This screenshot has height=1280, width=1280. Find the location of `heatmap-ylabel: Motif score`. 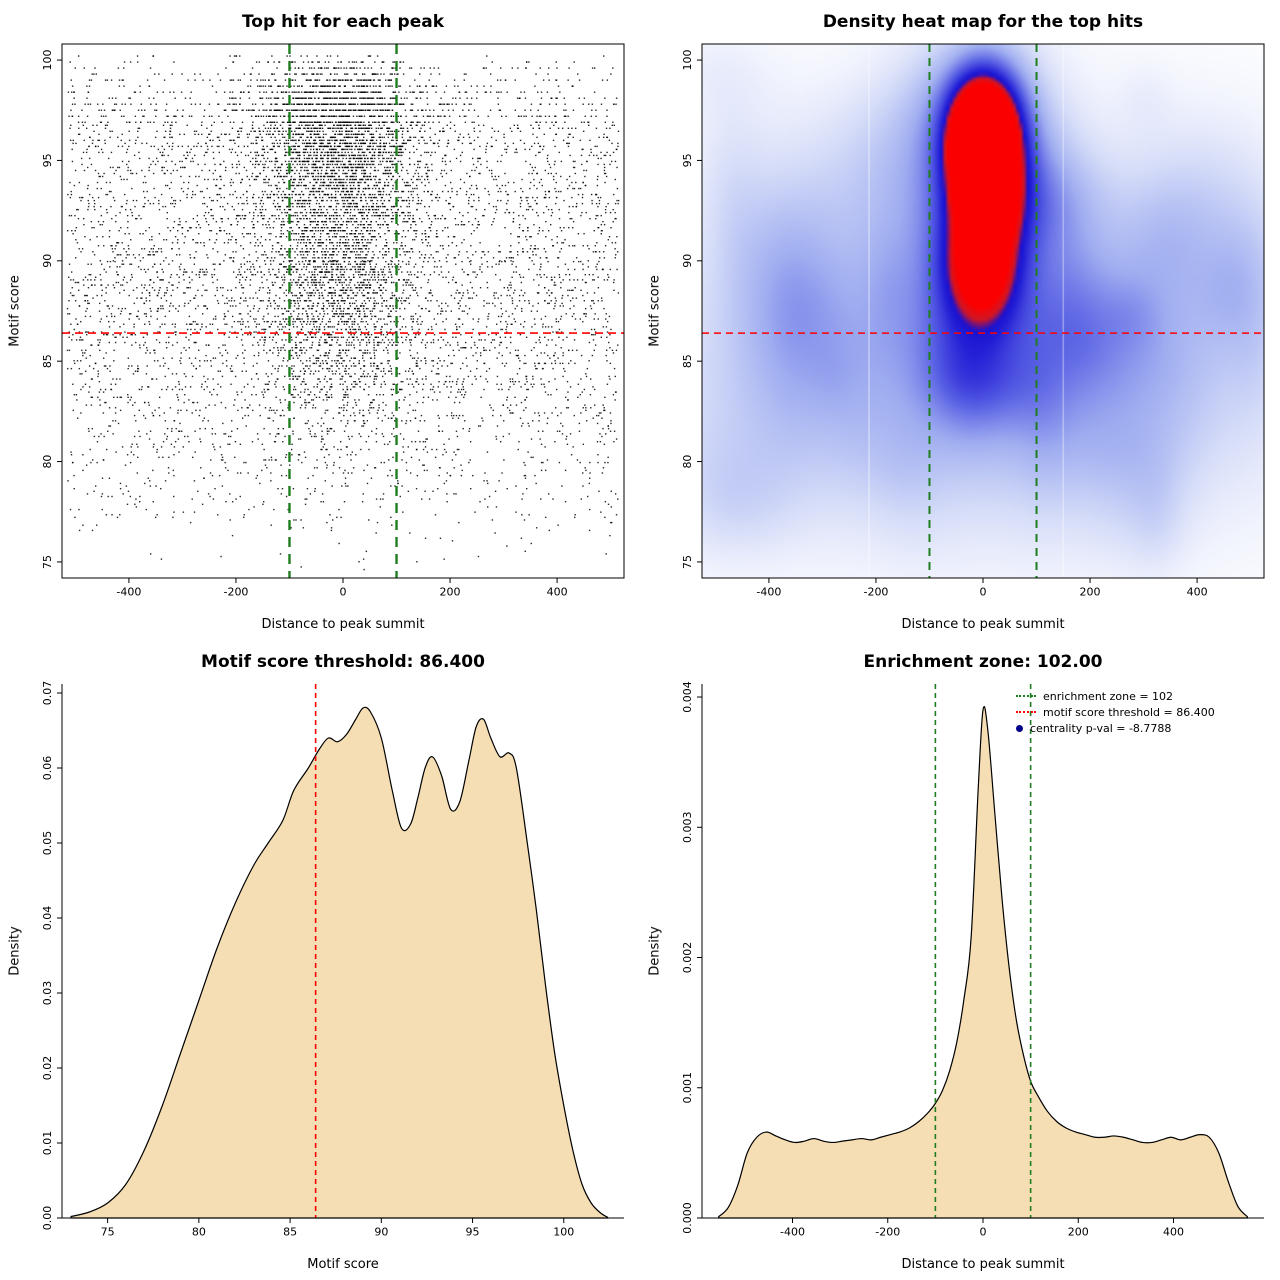

heatmap-ylabel: Motif score is located at coordinates (655, 311).